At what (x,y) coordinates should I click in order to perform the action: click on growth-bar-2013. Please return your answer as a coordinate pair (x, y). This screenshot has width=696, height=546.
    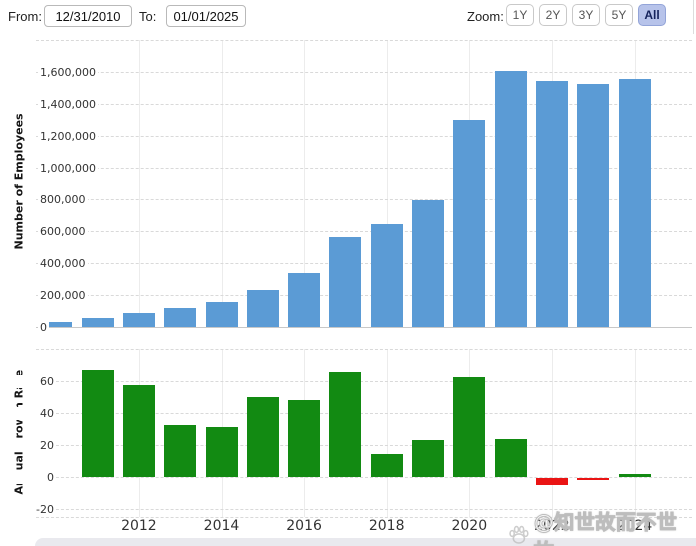
    Looking at the image, I should click on (180, 450).